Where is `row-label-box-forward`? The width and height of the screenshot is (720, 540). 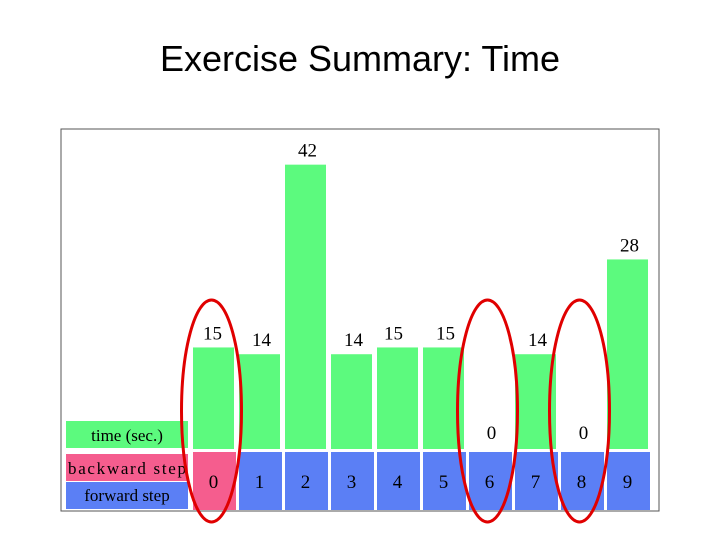
row-label-box-forward is located at coordinates (127, 495).